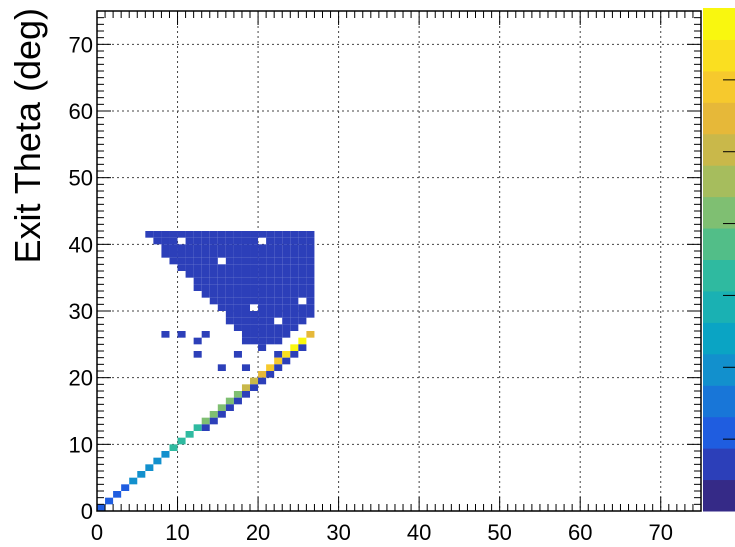  Describe the element at coordinates (81, 178) in the screenshot. I see `y-tick-label: 50` at that location.